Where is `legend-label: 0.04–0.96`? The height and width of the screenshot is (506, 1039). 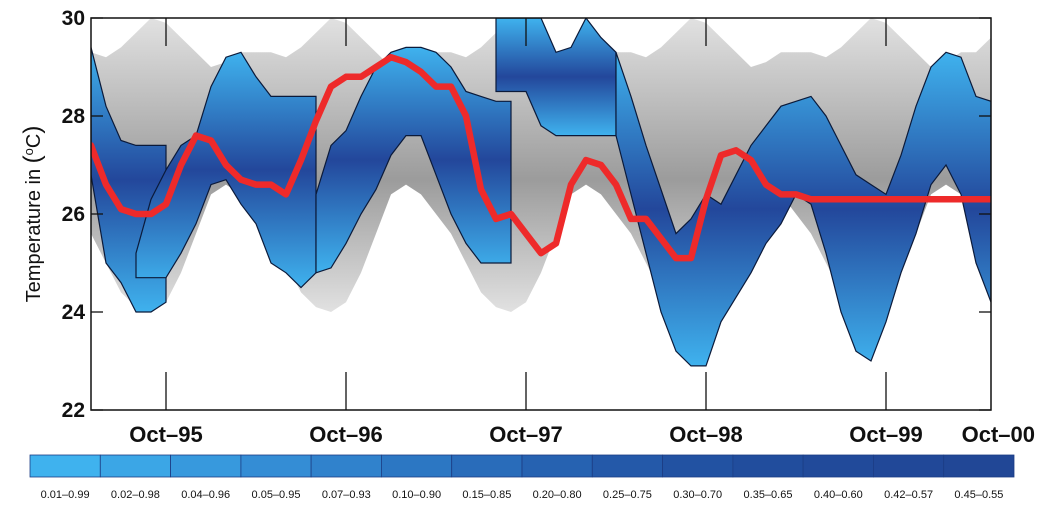 legend-label: 0.04–0.96 is located at coordinates (205, 495).